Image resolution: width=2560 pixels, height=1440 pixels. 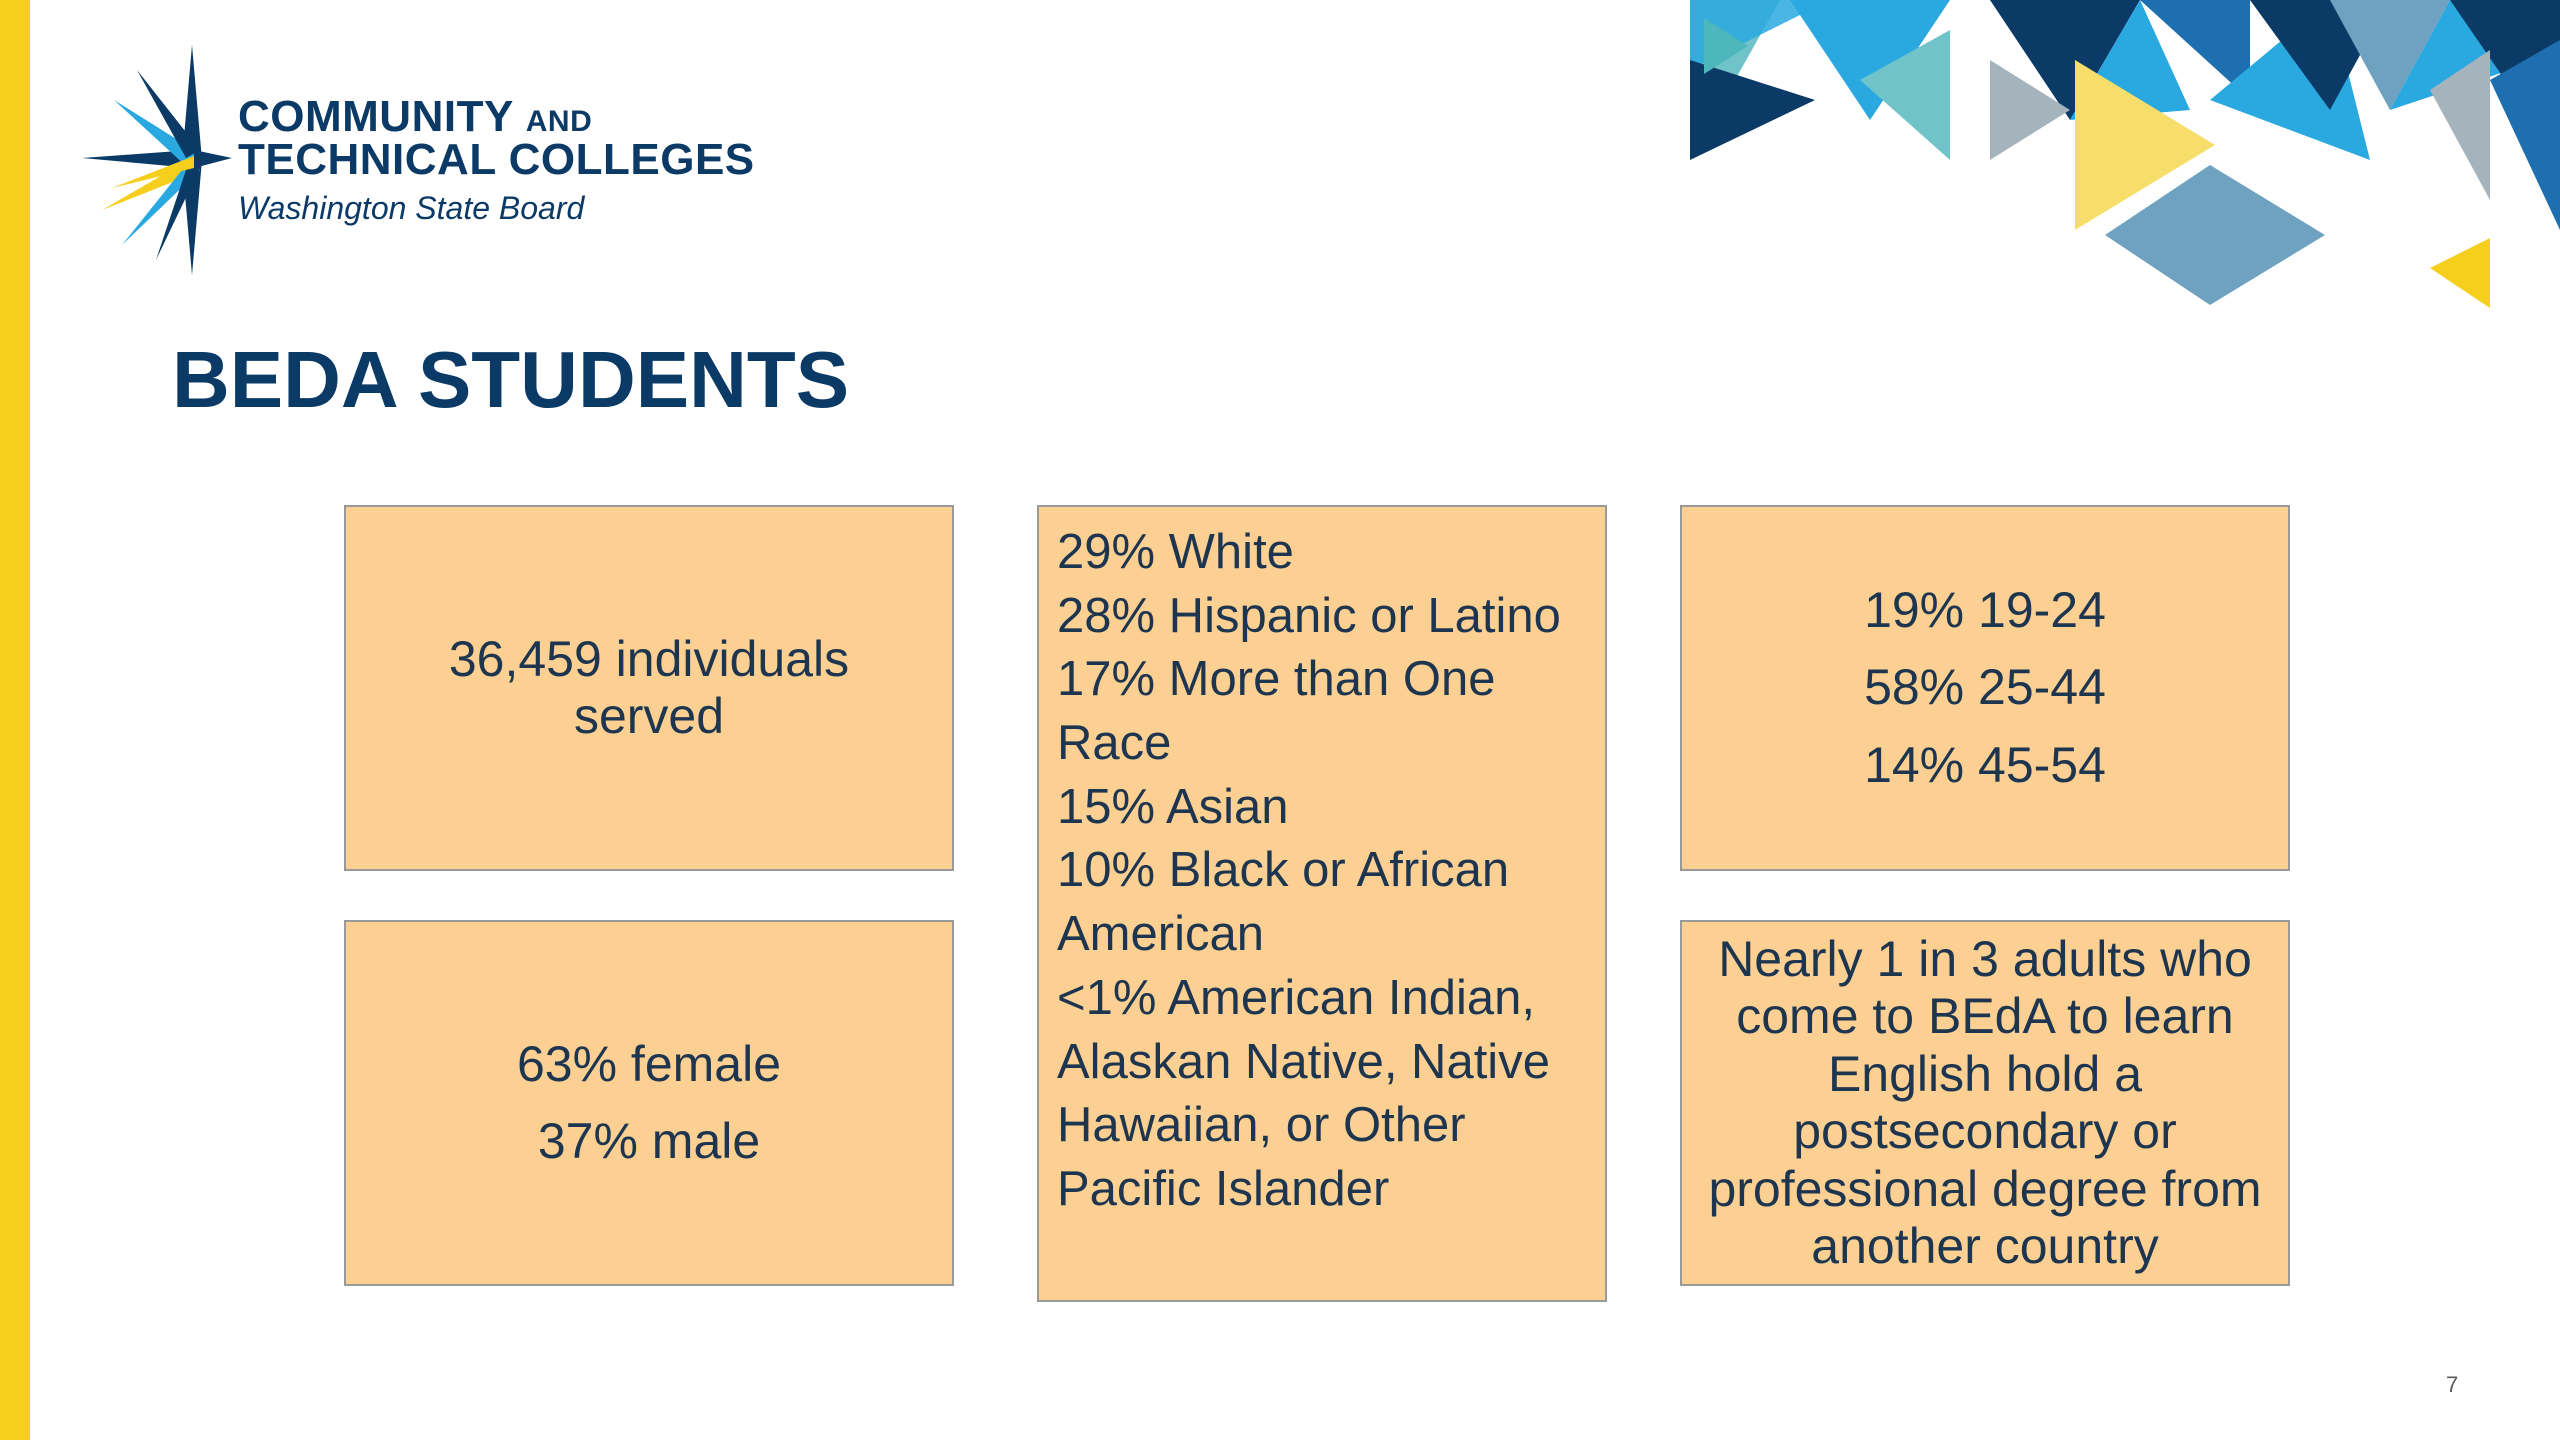 I want to click on logo-text-line3: Washington State Board, so click(x=411, y=208).